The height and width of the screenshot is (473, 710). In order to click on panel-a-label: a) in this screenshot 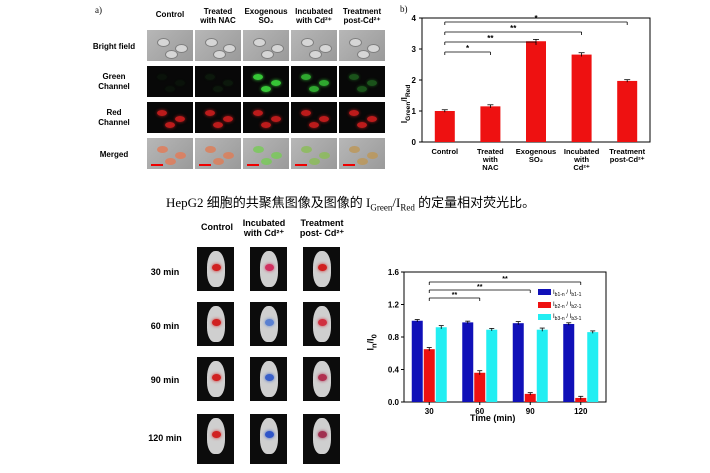, I will do `click(98, 10)`.